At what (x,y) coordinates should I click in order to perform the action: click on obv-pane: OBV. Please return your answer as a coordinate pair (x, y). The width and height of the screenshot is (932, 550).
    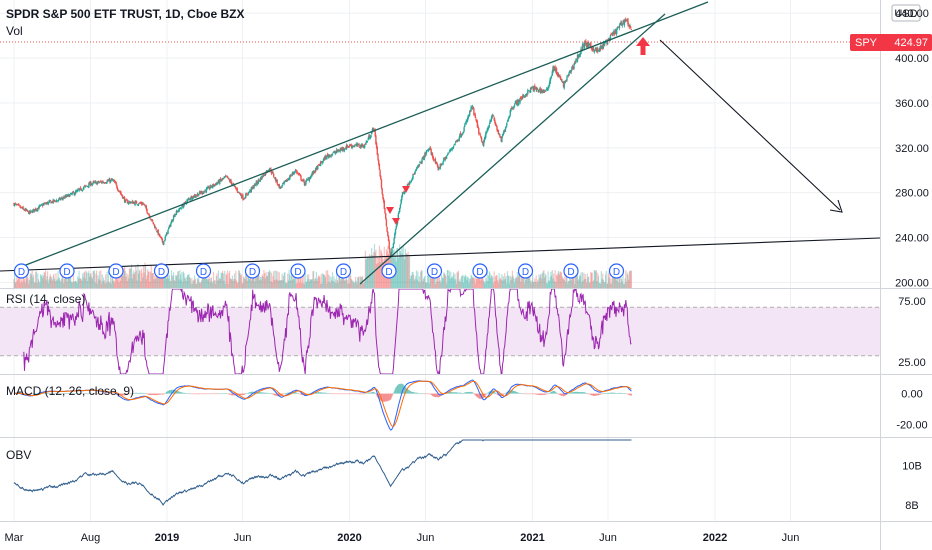
    Looking at the image, I should click on (319, 472).